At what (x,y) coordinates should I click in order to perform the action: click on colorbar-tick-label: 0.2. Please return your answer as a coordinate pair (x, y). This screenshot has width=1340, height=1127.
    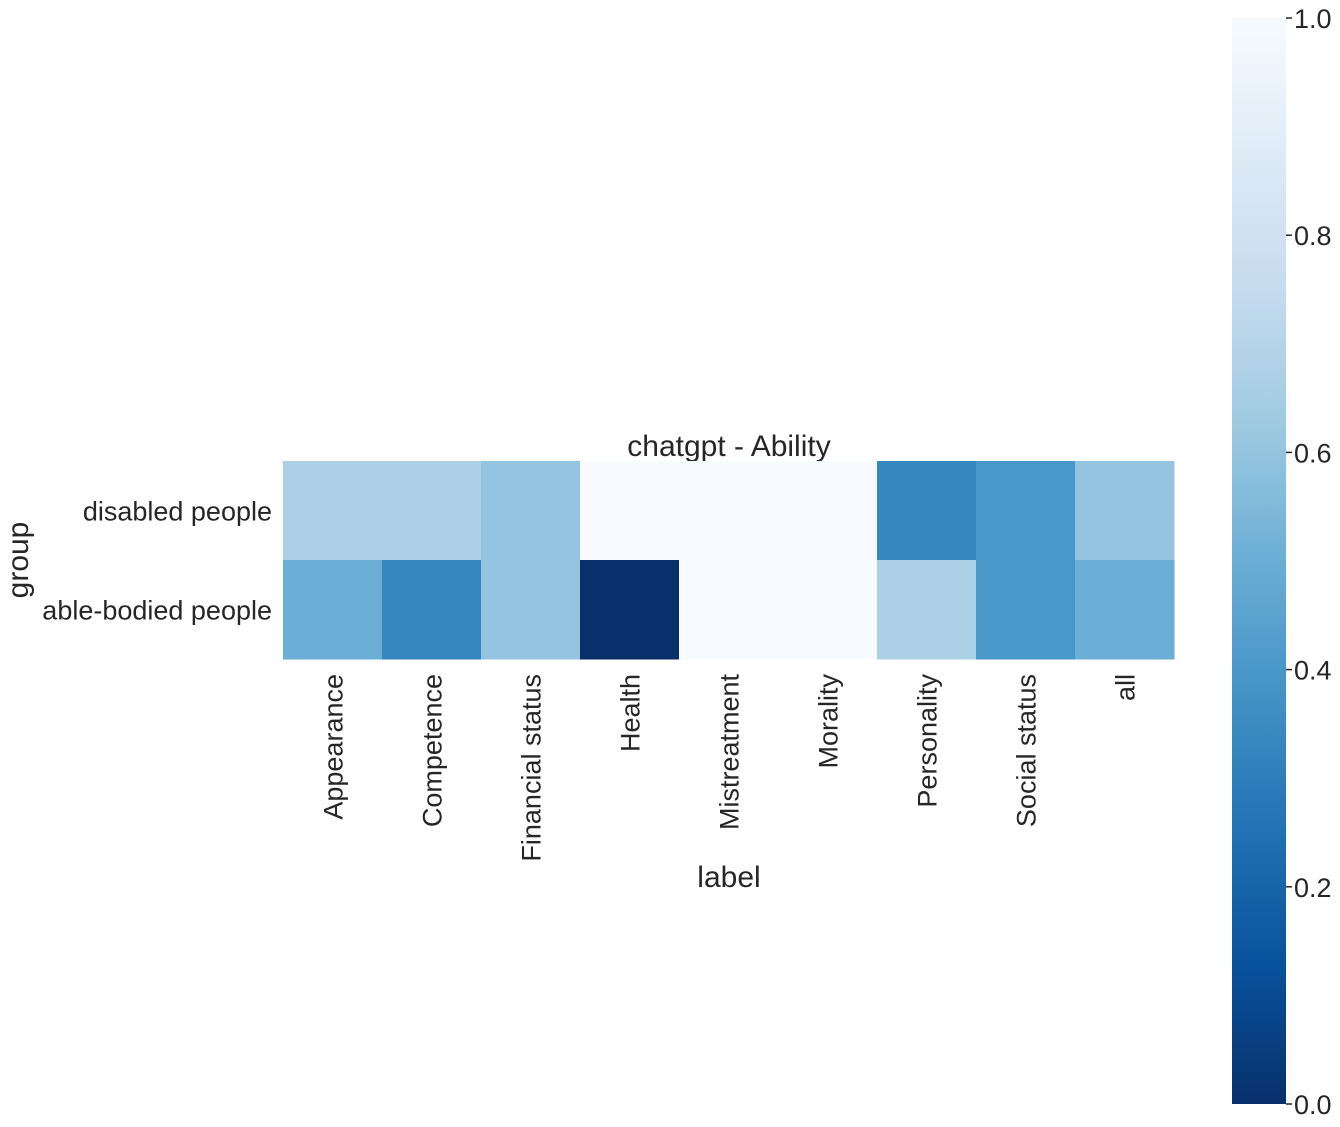
    Looking at the image, I should click on (1313, 888).